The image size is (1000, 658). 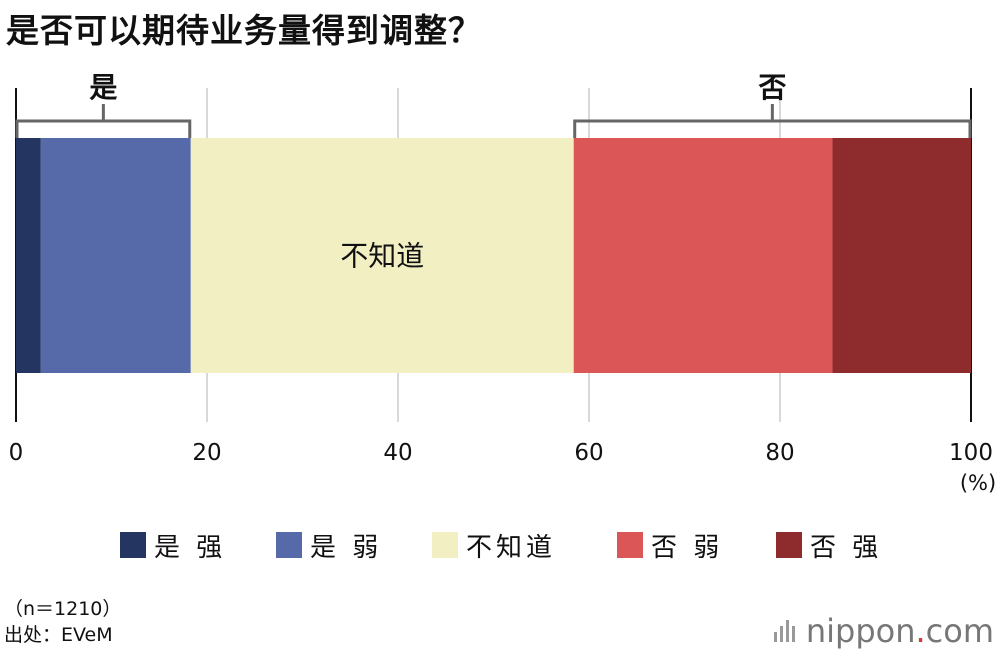 I want to click on x-axis-ticks: 0 20 40 60 80 100 (%), so click(x=502, y=467).